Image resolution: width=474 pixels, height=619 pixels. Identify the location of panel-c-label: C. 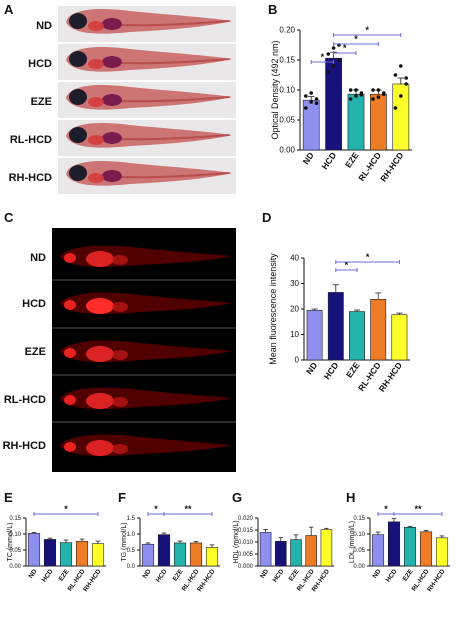
(9, 217).